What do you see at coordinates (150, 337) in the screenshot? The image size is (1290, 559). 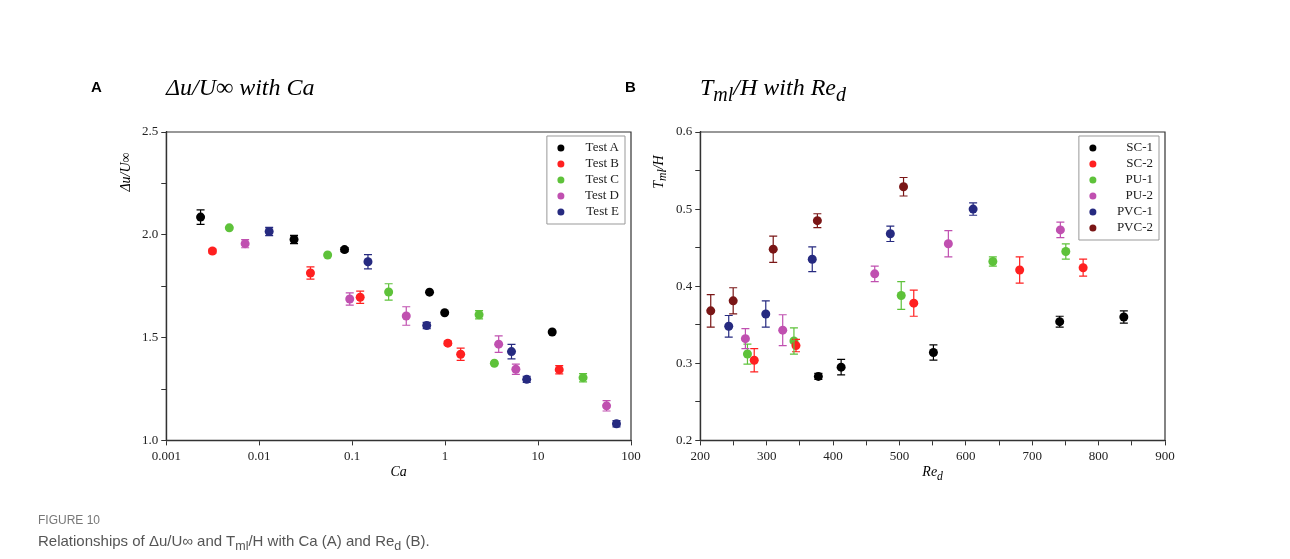 I see `y-tick-label: 1.5` at bounding box center [150, 337].